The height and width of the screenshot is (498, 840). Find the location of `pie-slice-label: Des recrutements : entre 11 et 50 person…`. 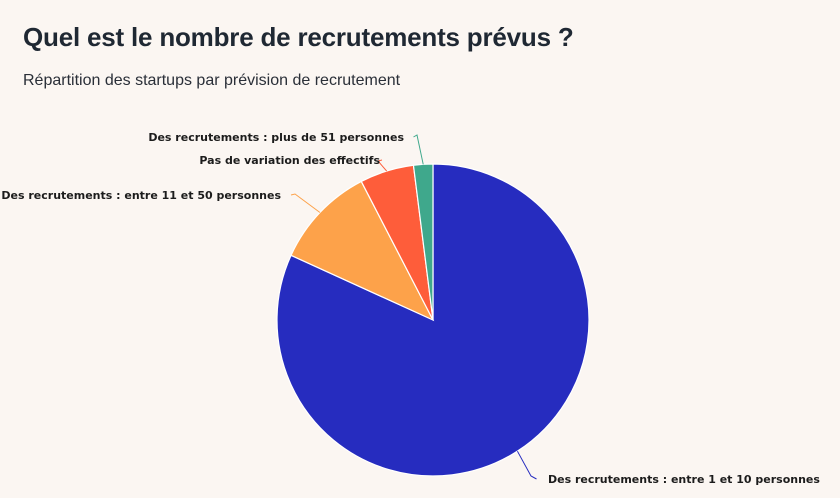

pie-slice-label: Des recrutements : entre 11 et 50 person… is located at coordinates (141, 195).